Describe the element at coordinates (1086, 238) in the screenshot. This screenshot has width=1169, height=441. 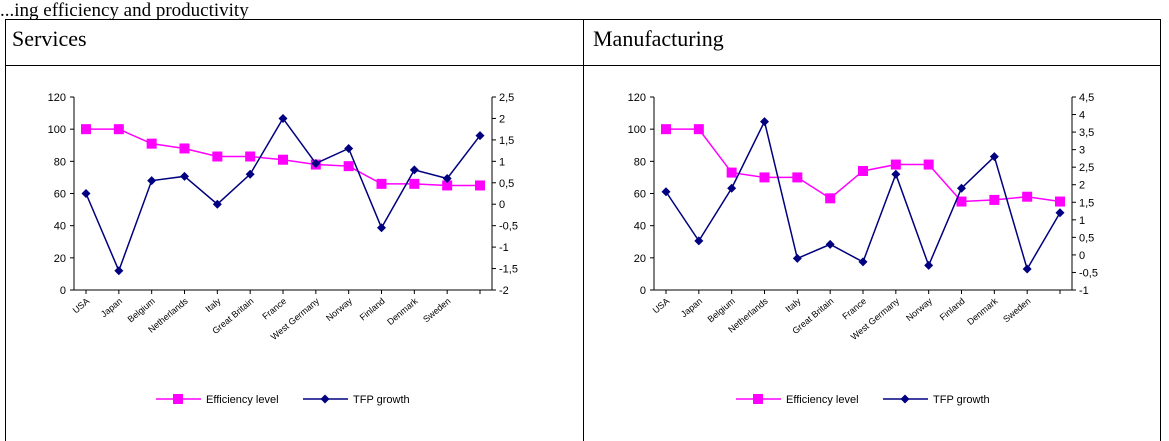
I see `manufacturing-right-tick-label: 0,5` at that location.